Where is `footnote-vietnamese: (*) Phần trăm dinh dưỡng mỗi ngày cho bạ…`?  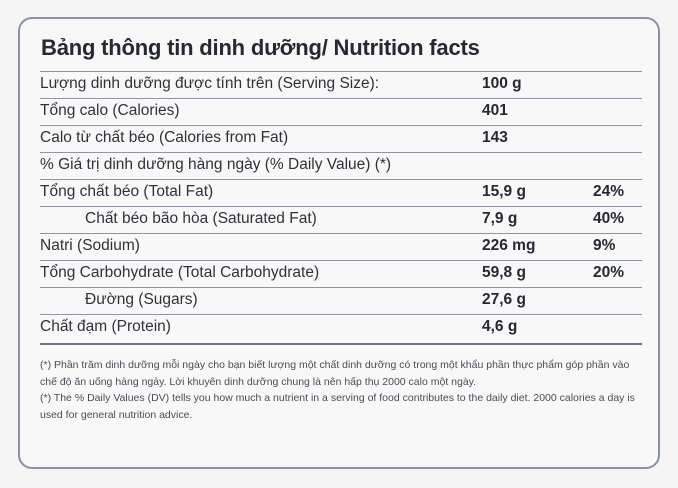
footnote-vietnamese: (*) Phần trăm dinh dưỡng mỗi ngày cho bạ… is located at coordinates (335, 373).